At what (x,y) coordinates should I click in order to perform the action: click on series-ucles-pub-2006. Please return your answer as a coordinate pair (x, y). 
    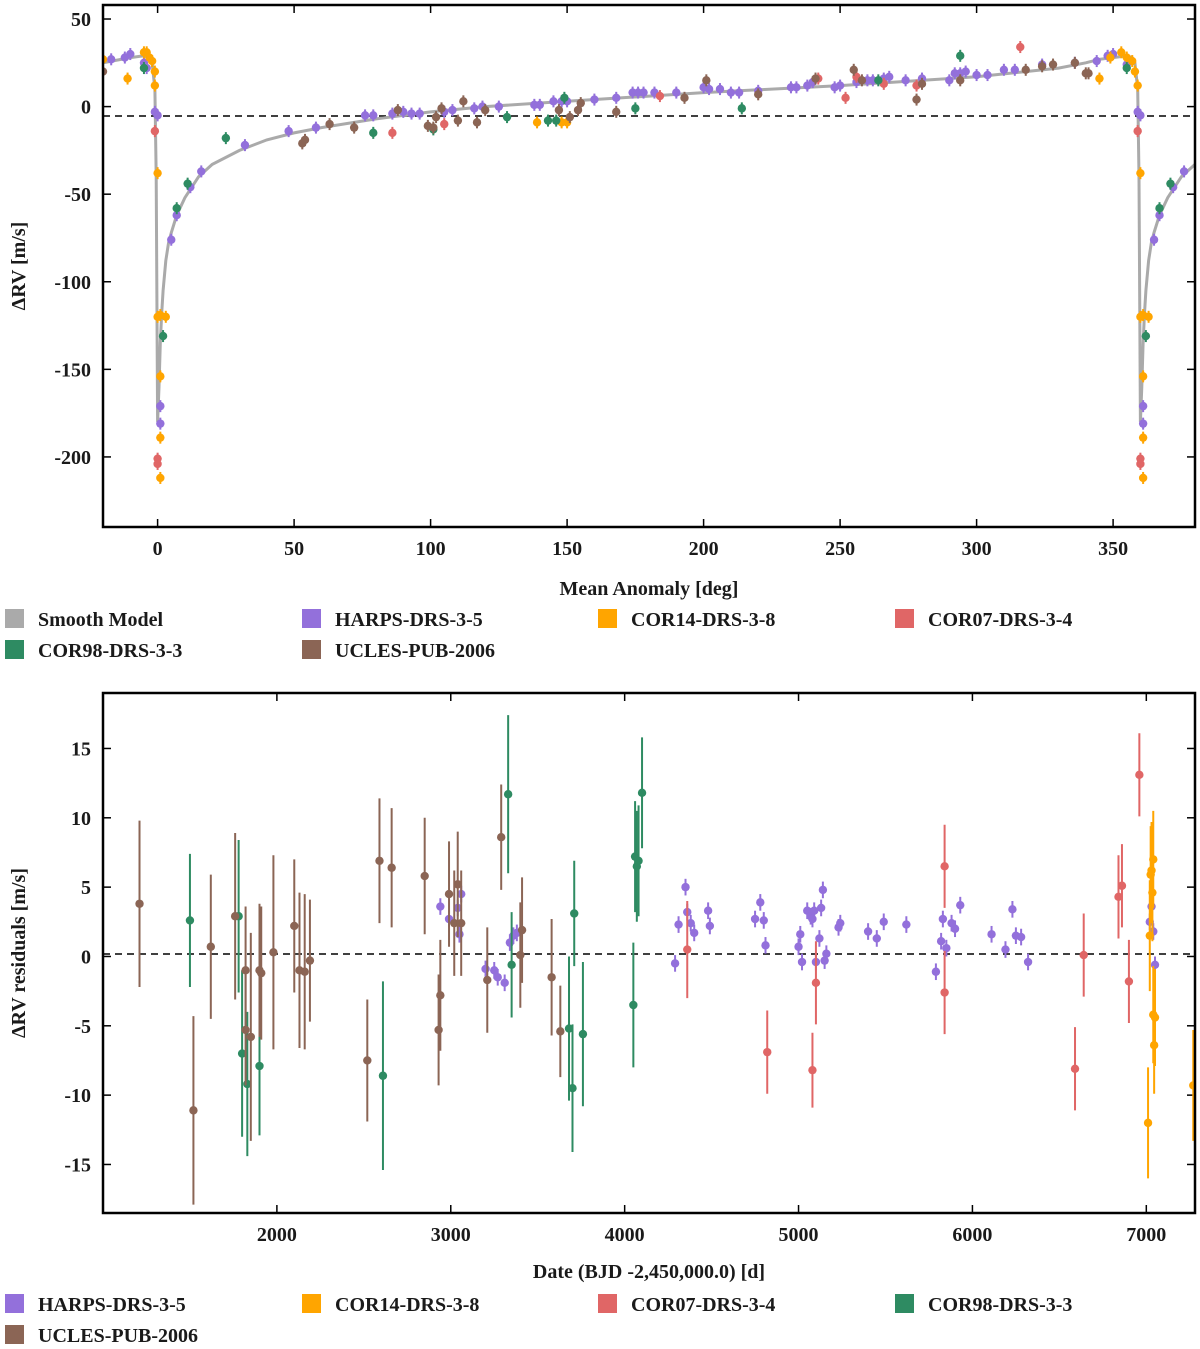
    Looking at the image, I should click on (350, 994).